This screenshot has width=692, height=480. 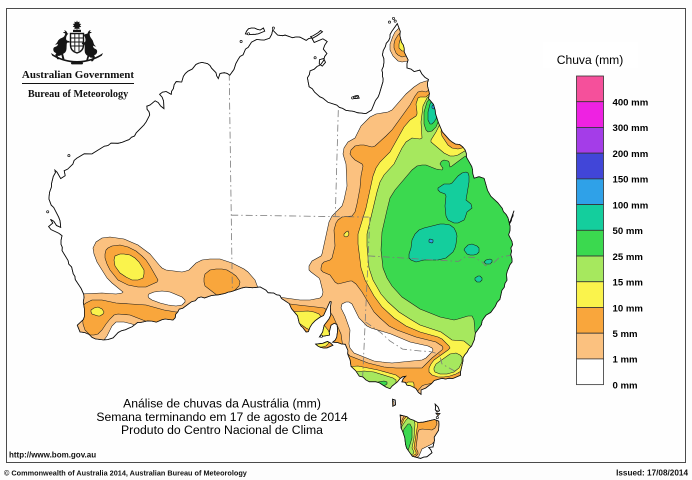 I want to click on wreath-icon, so click(x=77, y=58).